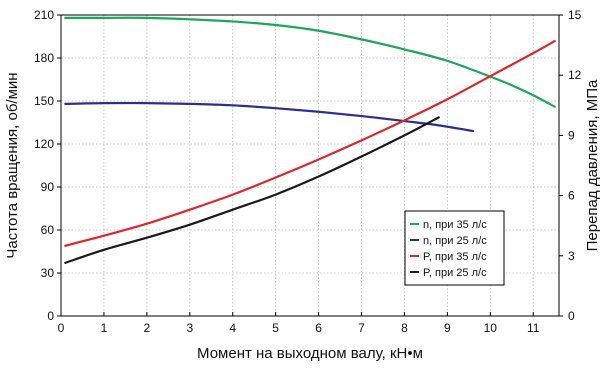 This screenshot has height=370, width=609. I want to click on y-right-tick-label: 3, so click(571, 256).